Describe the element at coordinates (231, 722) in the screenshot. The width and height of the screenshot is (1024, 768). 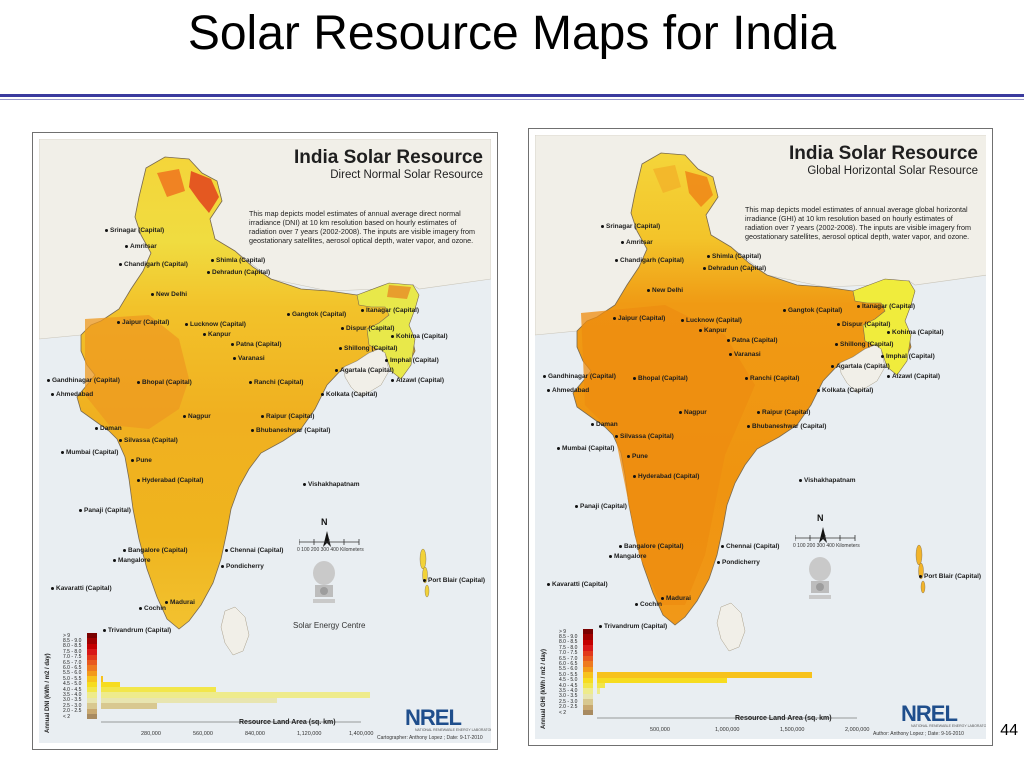
I see `legend-x-axis` at that location.